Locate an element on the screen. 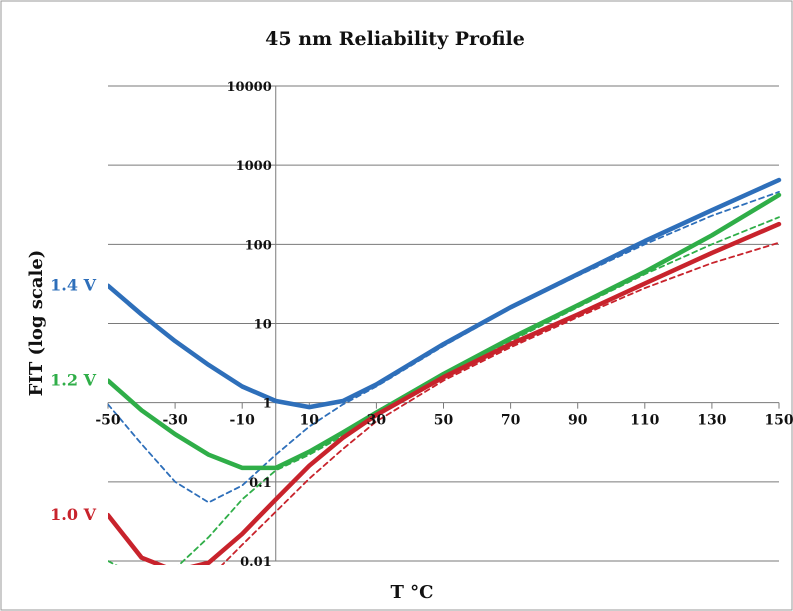 This screenshot has width=793, height=611. x-tick-label: -10 is located at coordinates (243, 421).